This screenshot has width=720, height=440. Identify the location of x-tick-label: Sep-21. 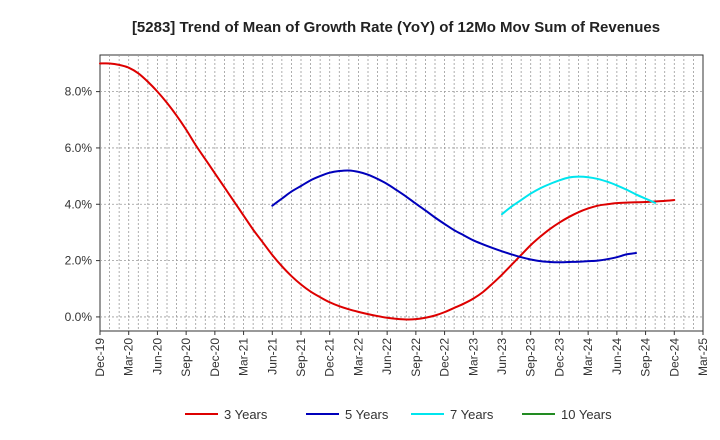
(301, 357).